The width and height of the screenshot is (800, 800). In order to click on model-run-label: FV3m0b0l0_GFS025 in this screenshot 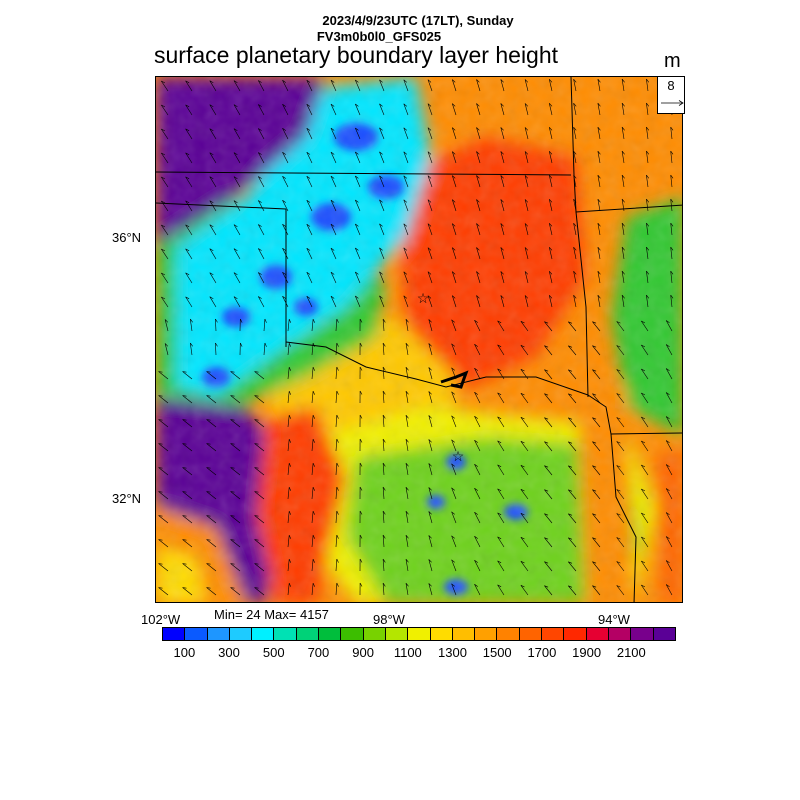, I will do `click(379, 36)`.